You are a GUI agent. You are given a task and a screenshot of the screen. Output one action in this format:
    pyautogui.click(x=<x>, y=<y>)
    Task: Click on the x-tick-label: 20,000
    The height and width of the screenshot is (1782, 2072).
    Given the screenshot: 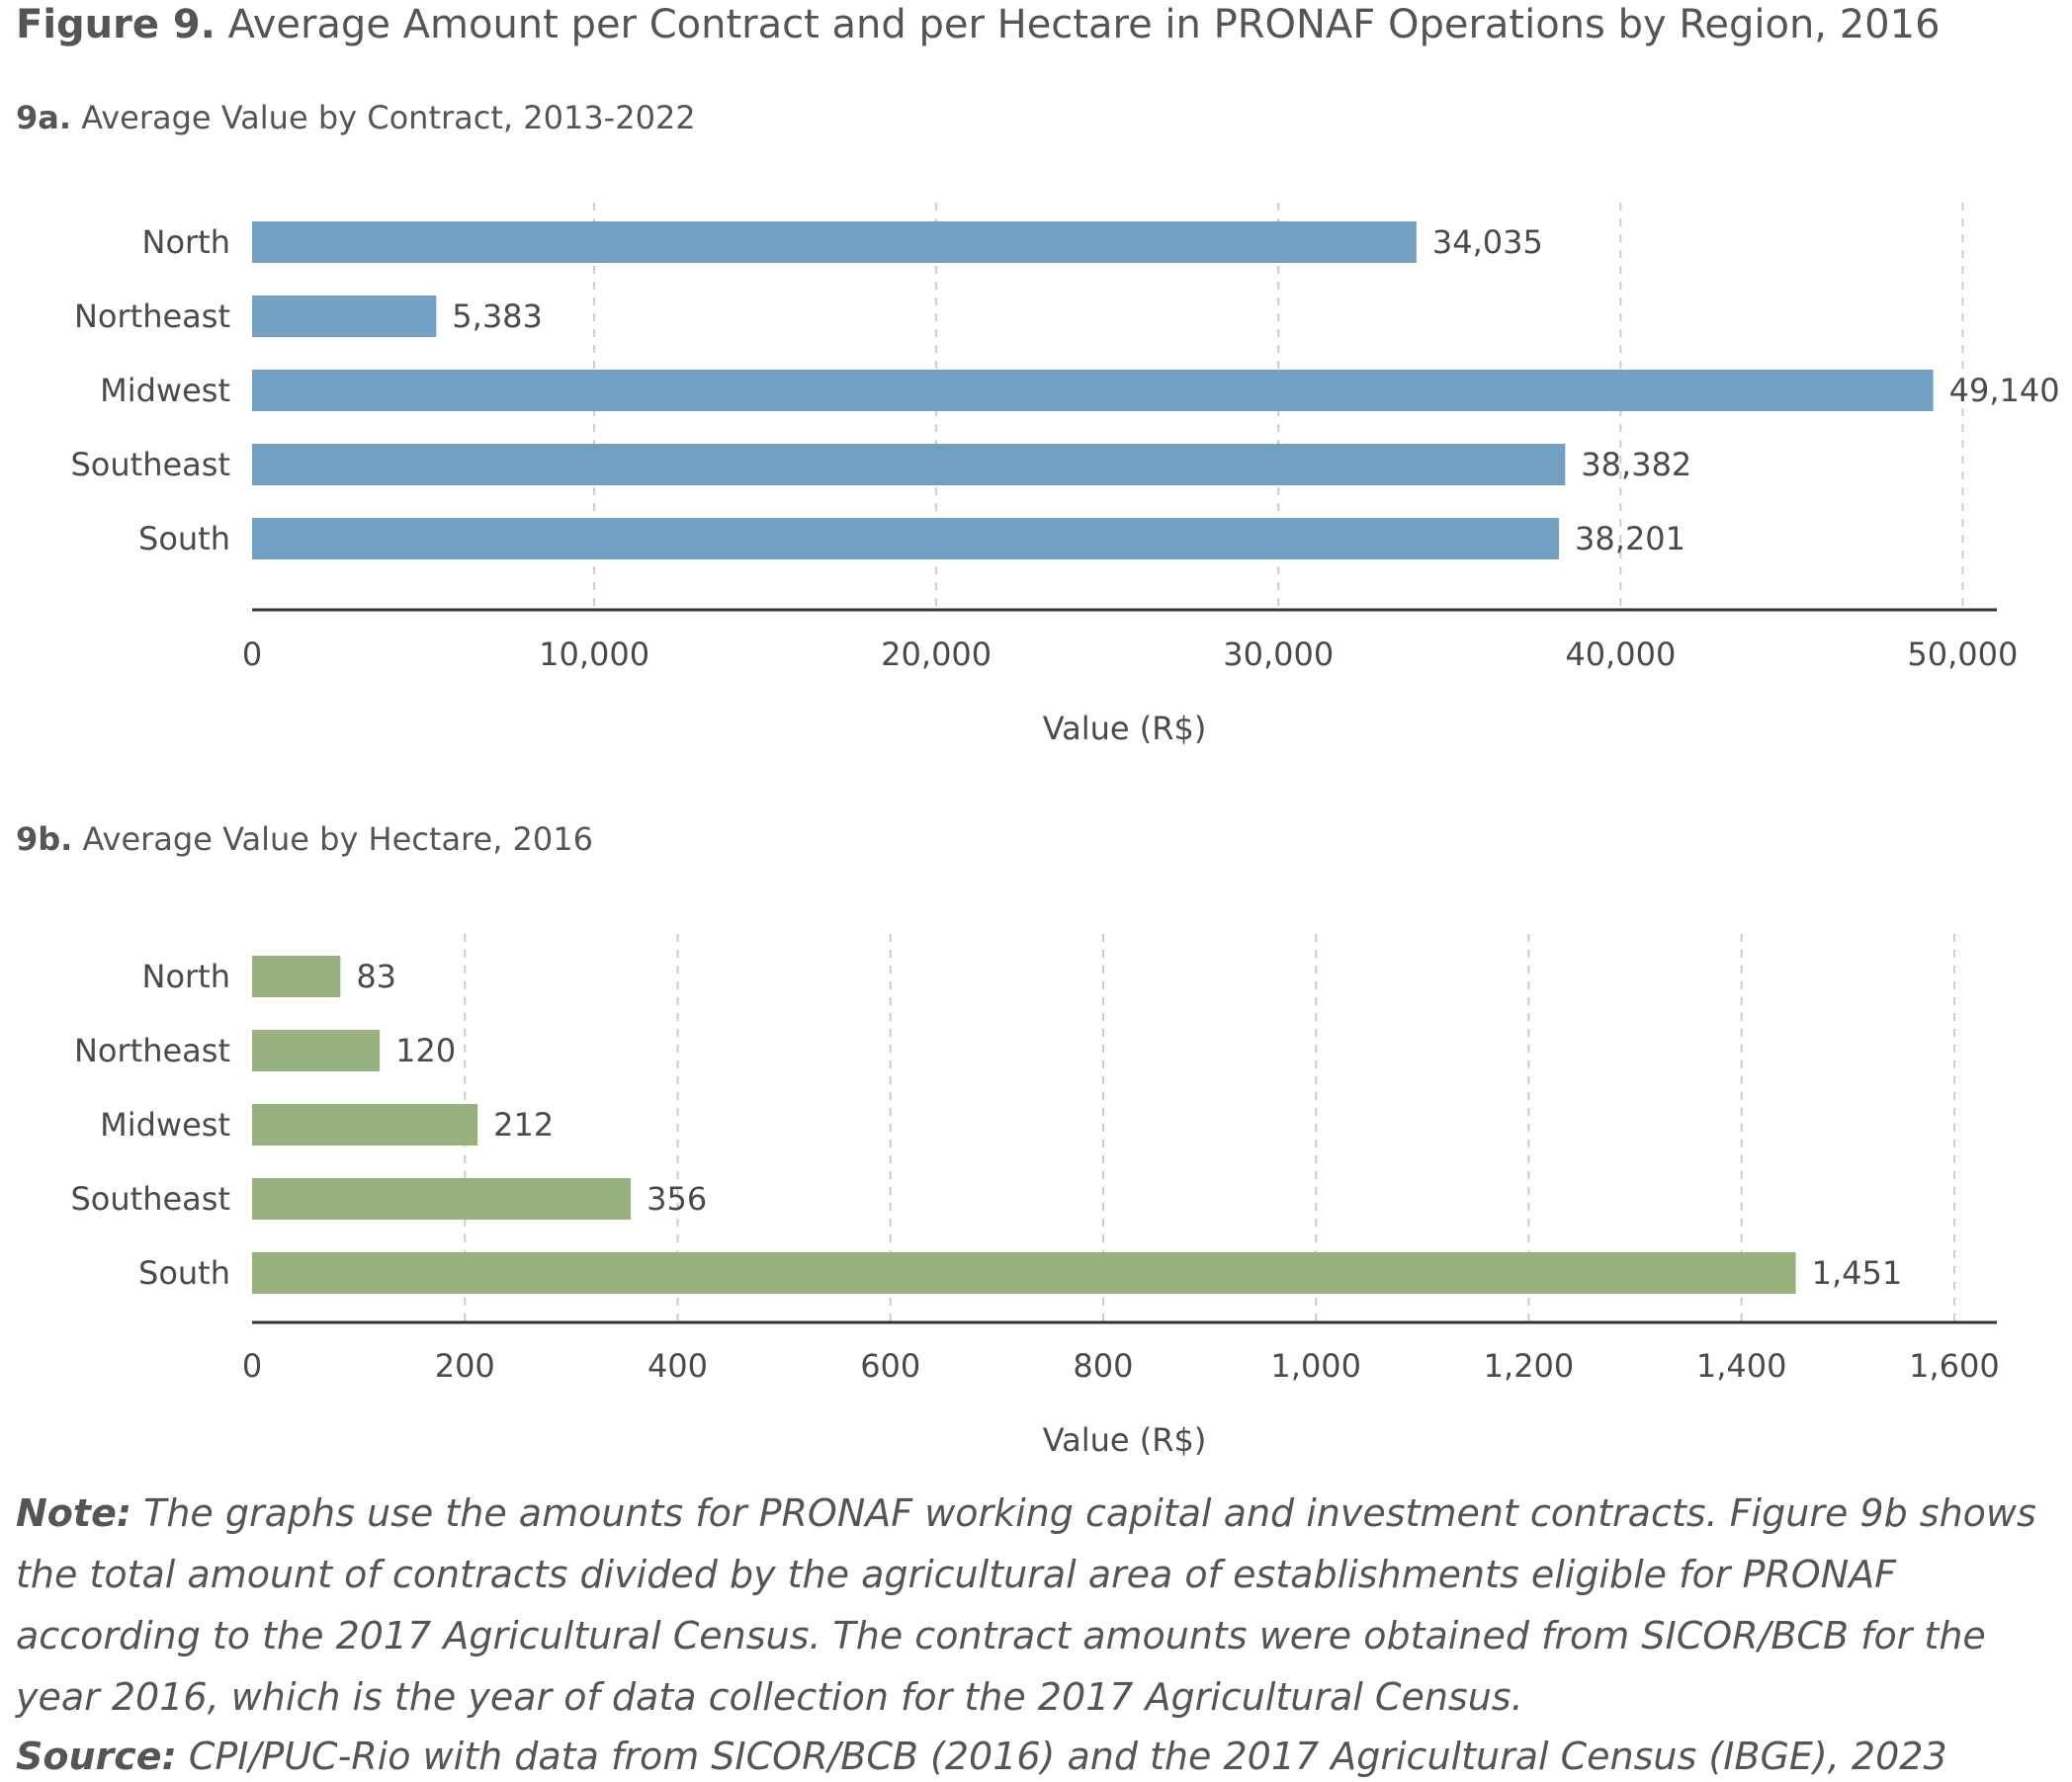 What is the action you would take?
    pyautogui.click(x=936, y=654)
    